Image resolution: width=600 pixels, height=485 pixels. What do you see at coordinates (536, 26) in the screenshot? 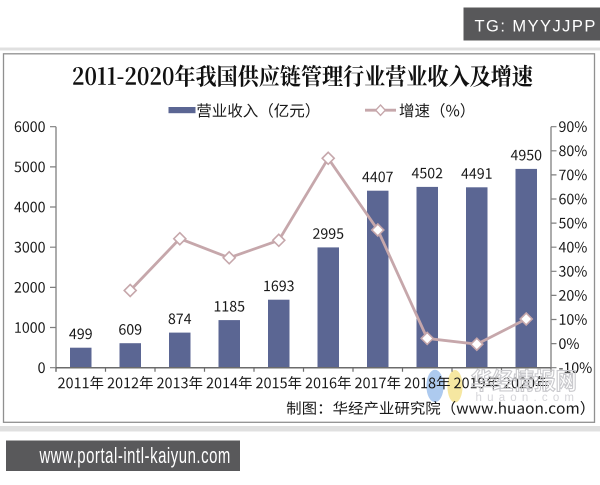
I see `svg-text: TG: MYYJJPP` at bounding box center [536, 26].